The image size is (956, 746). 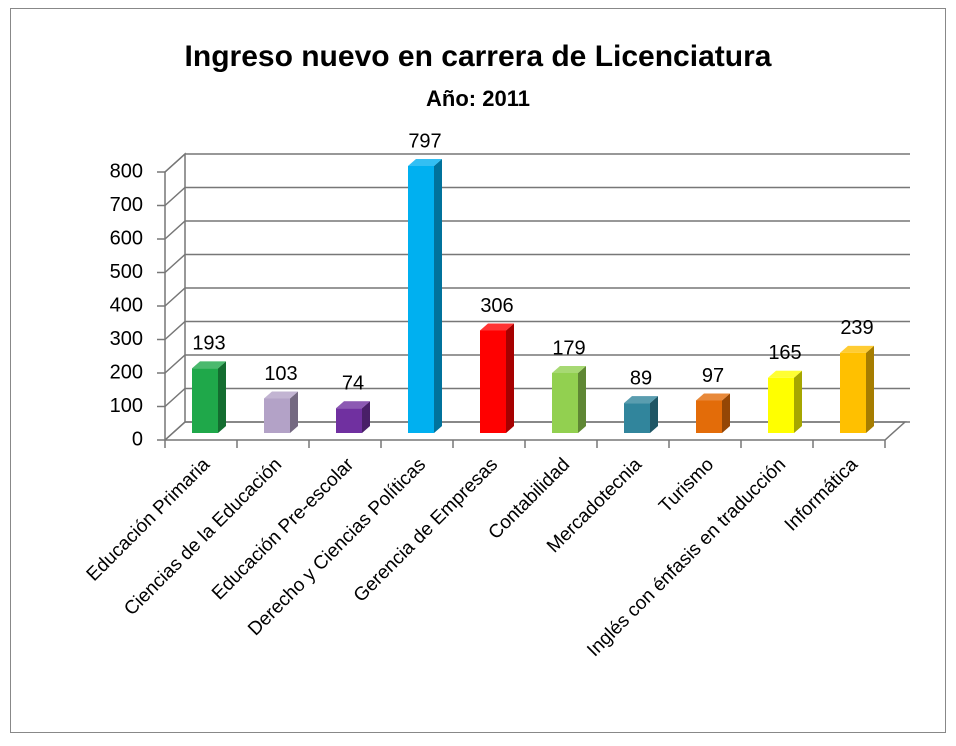 I want to click on data-label: 179, so click(x=568, y=348).